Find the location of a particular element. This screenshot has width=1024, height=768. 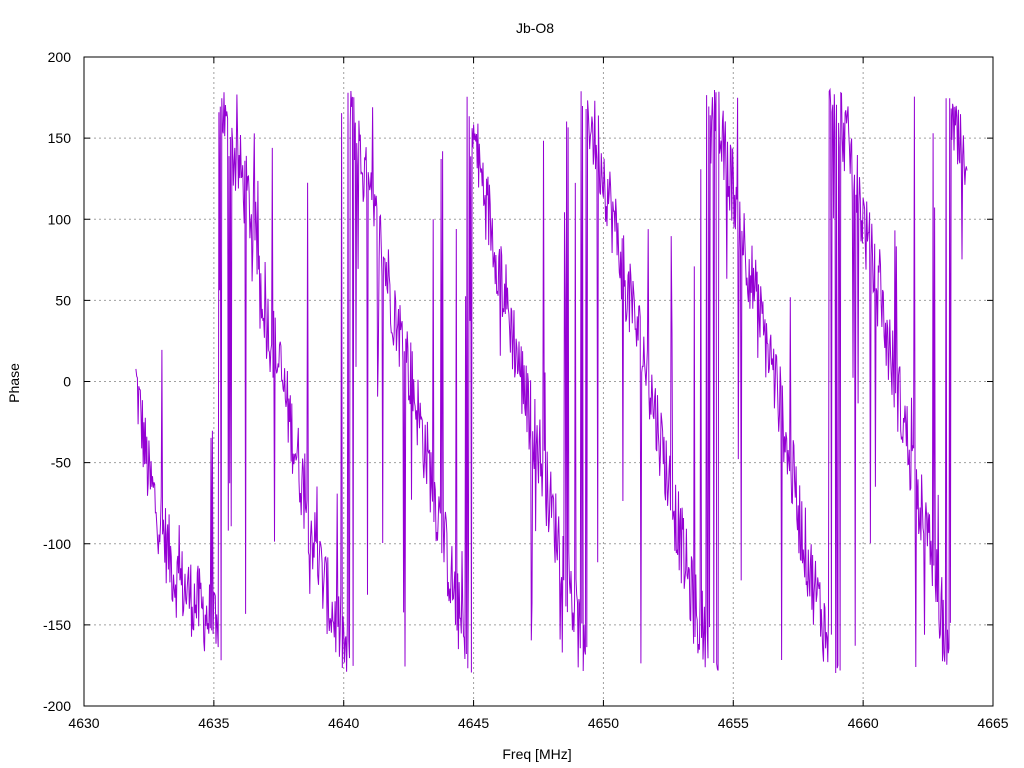

y-tick-label: -50 is located at coordinates (61, 463).